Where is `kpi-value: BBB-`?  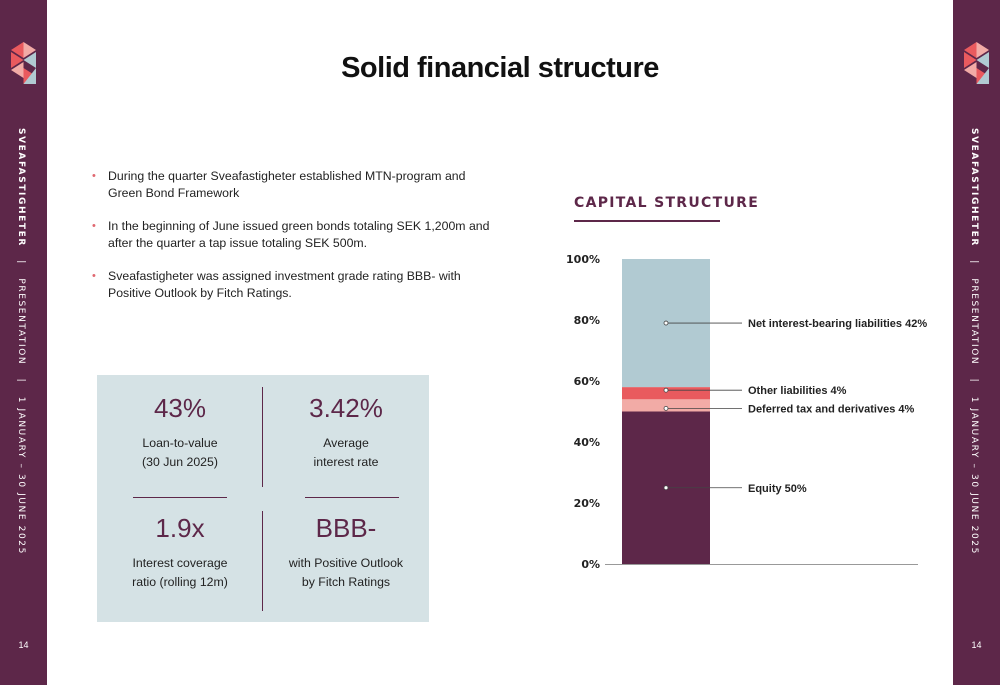
kpi-value: BBB- is located at coordinates (346, 528).